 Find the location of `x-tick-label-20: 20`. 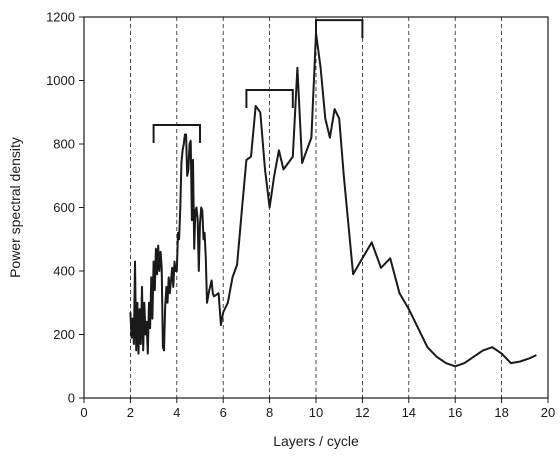

x-tick-label-20: 20 is located at coordinates (548, 412).